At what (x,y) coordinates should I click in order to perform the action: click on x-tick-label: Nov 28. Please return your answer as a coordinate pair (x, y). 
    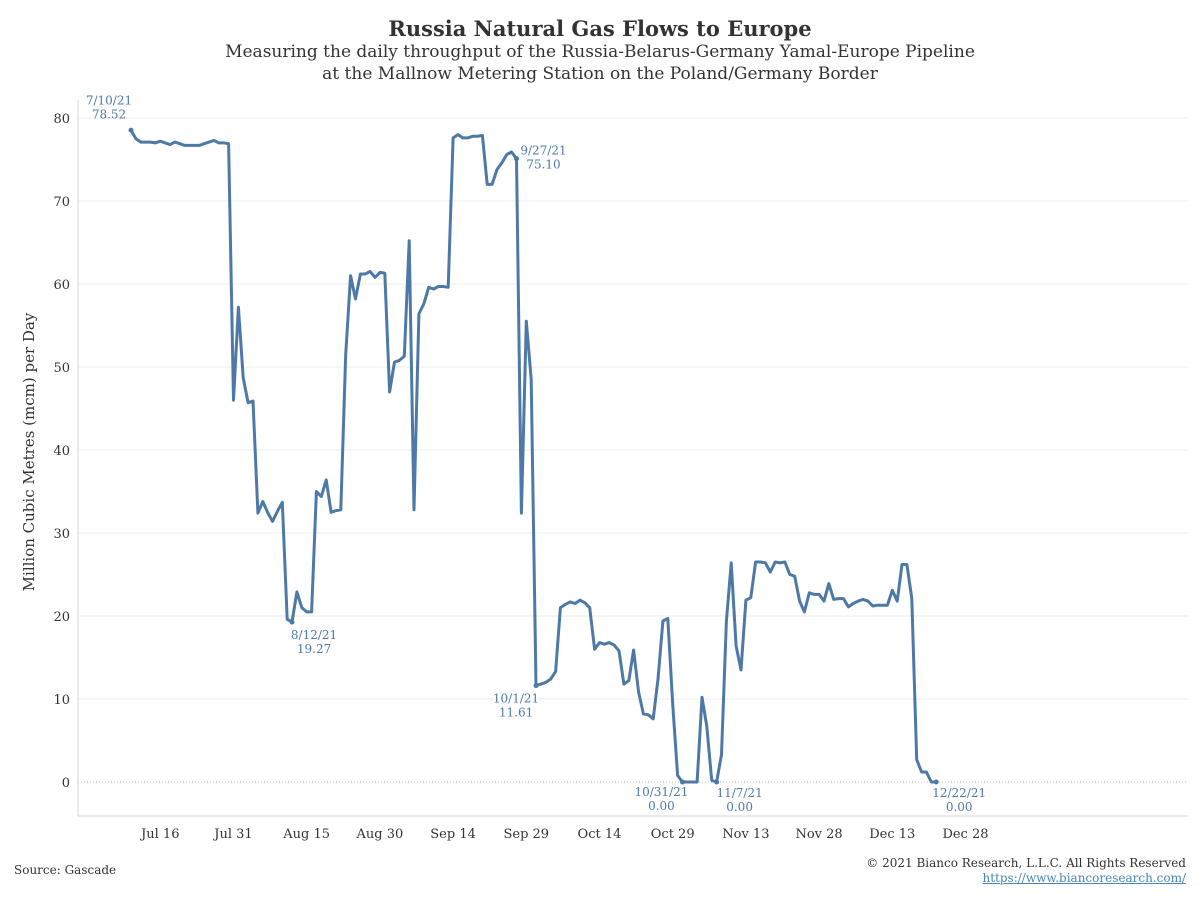
    Looking at the image, I should click on (818, 834).